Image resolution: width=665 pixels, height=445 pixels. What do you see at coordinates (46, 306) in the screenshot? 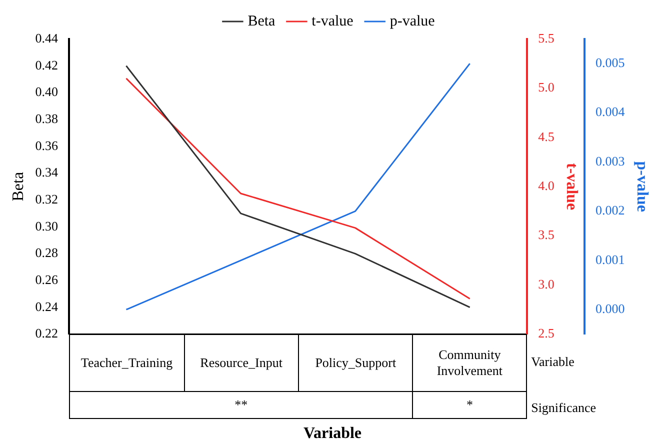
I see `y-tick-label: 0.24` at bounding box center [46, 306].